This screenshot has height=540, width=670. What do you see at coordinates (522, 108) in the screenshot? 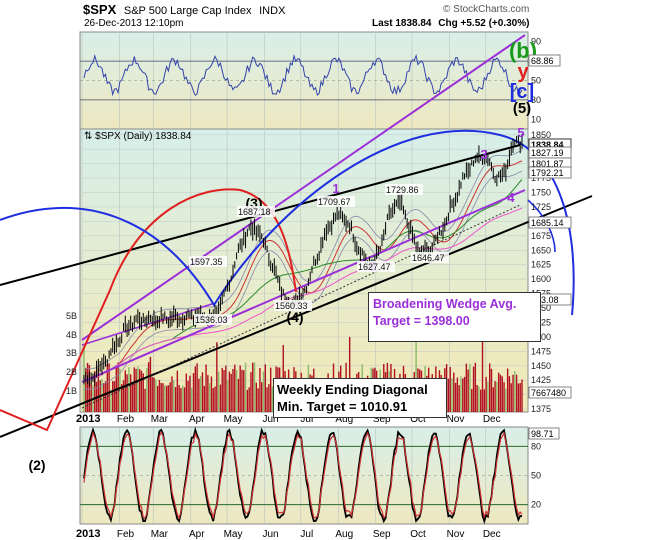
I see `wave-5-paren-label: (5)` at bounding box center [522, 108].